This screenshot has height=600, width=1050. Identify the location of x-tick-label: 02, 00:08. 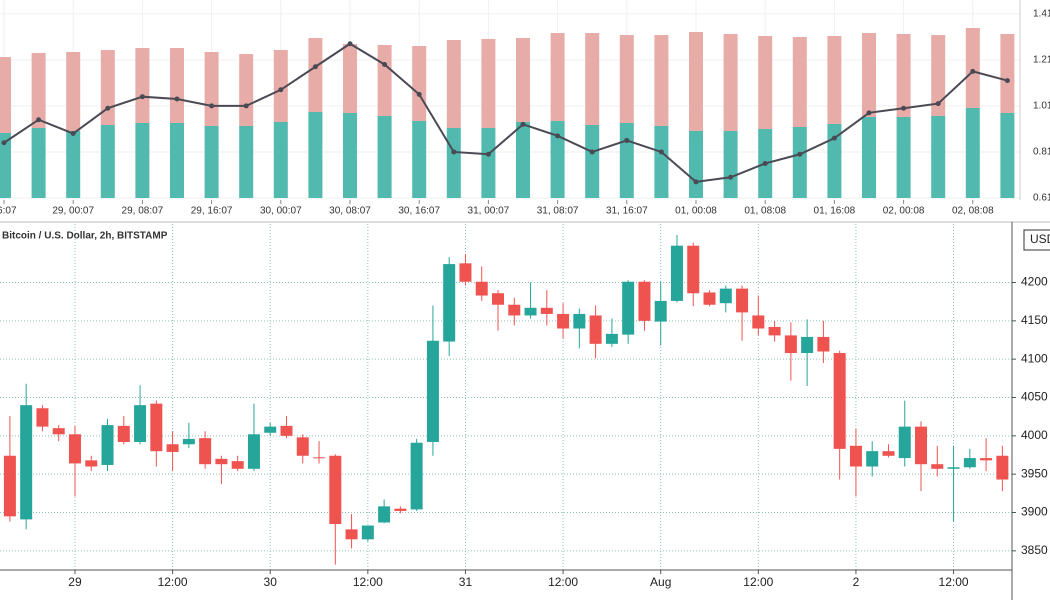
(904, 211).